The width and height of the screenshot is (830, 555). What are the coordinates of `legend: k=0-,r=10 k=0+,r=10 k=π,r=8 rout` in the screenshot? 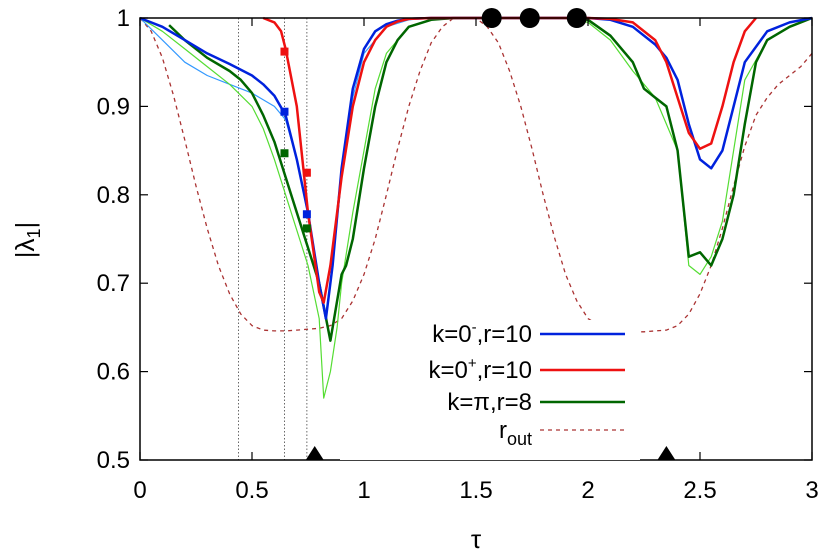 It's located at (490, 389).